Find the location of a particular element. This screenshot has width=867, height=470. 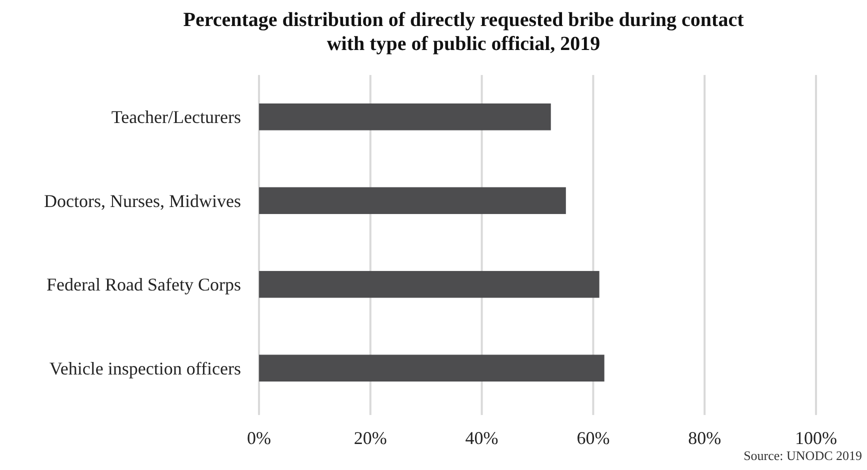

x-tick-label: 0% is located at coordinates (259, 438).